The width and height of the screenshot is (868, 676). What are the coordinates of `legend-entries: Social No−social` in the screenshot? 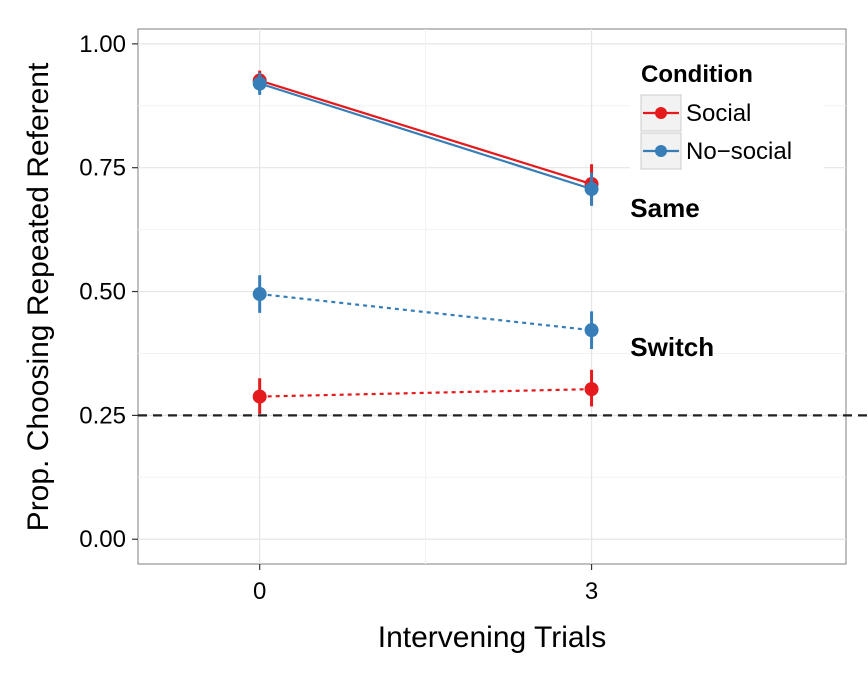 It's located at (716, 132).